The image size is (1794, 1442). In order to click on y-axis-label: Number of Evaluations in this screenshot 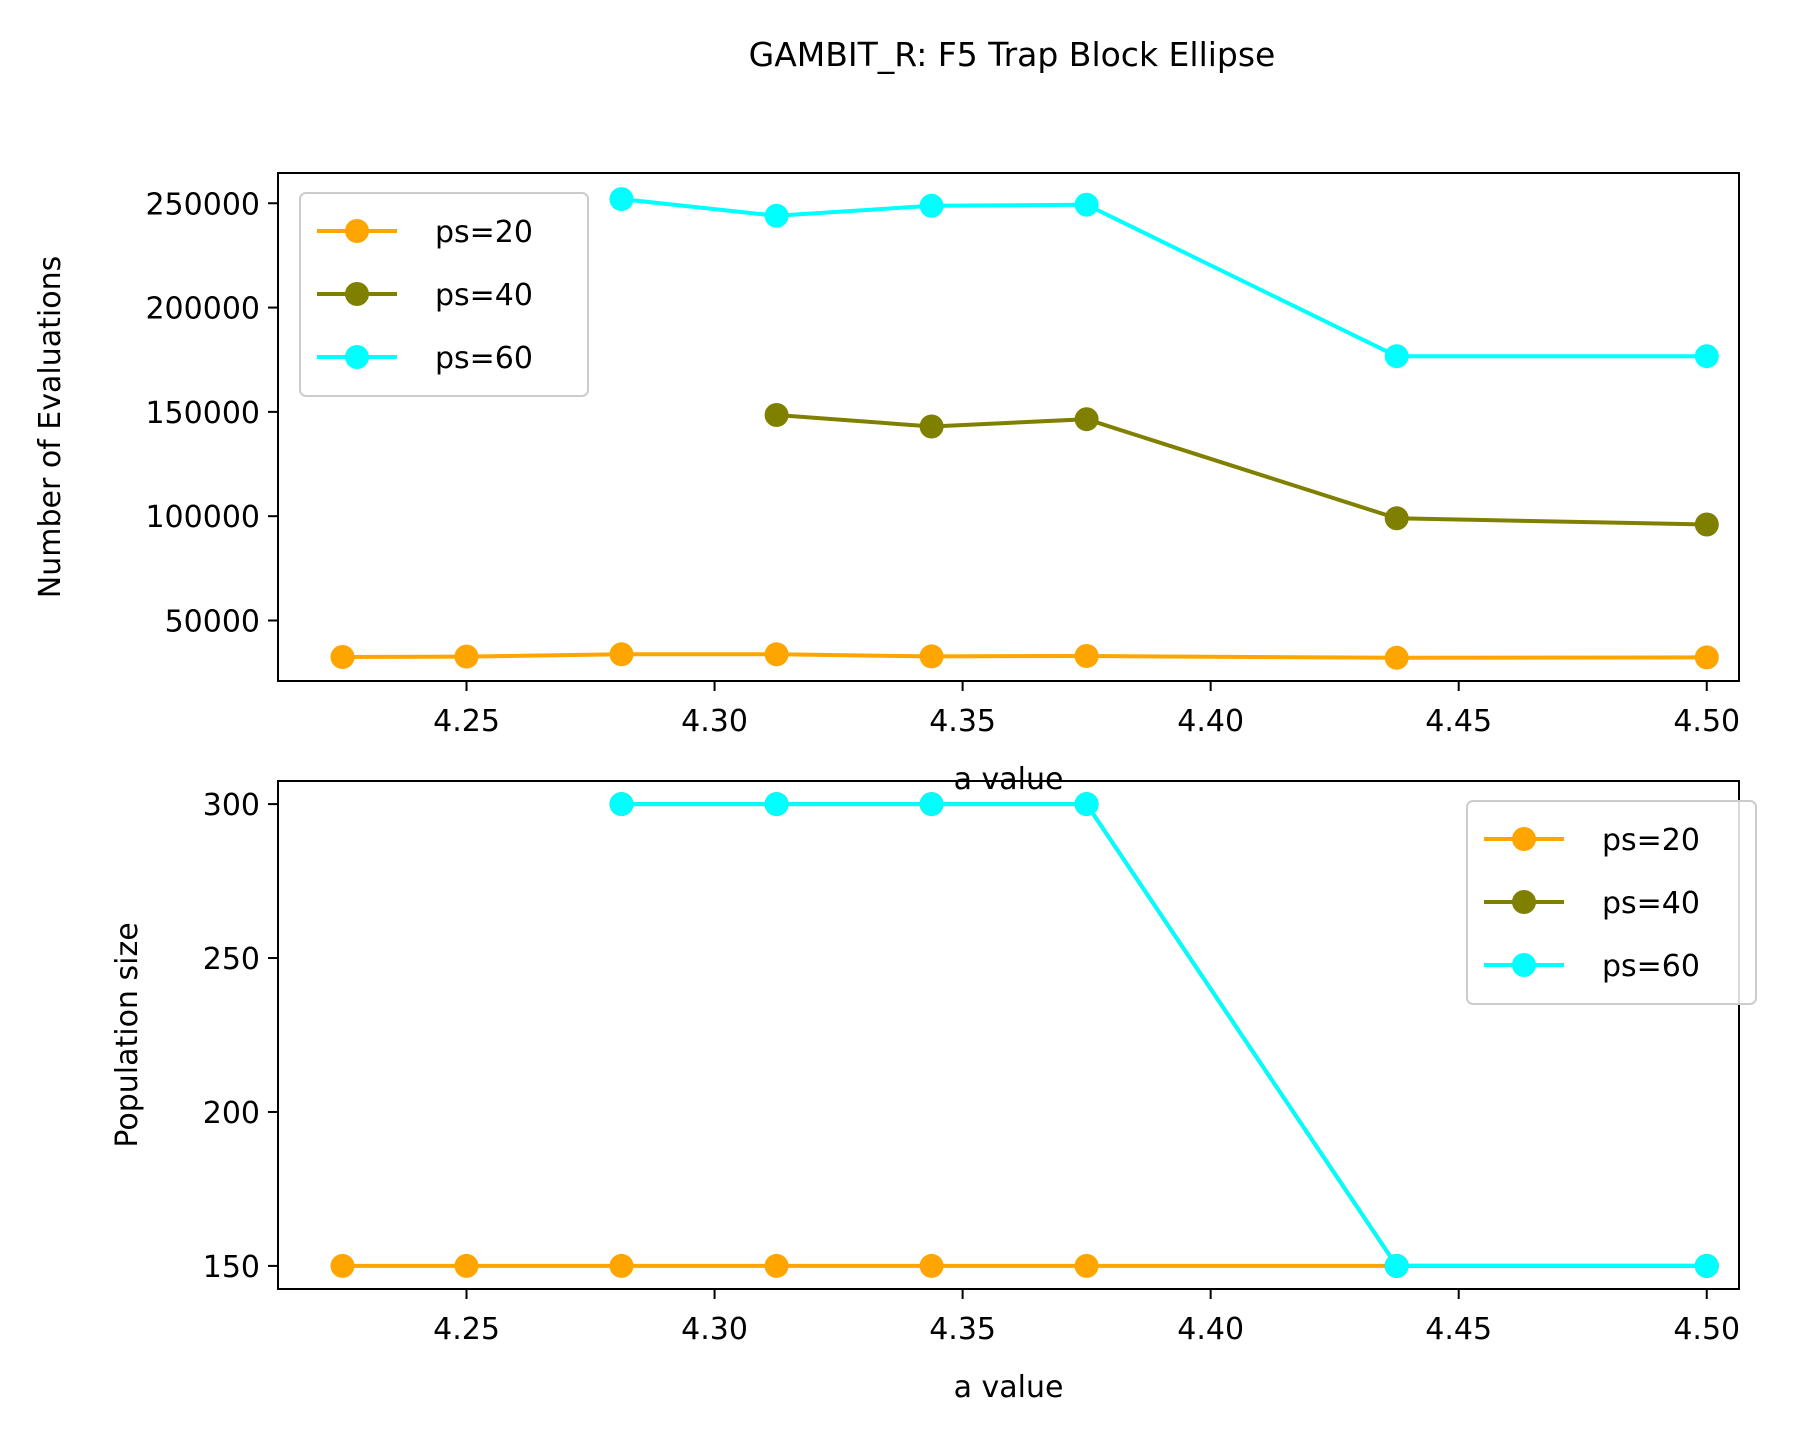, I will do `click(50, 427)`.